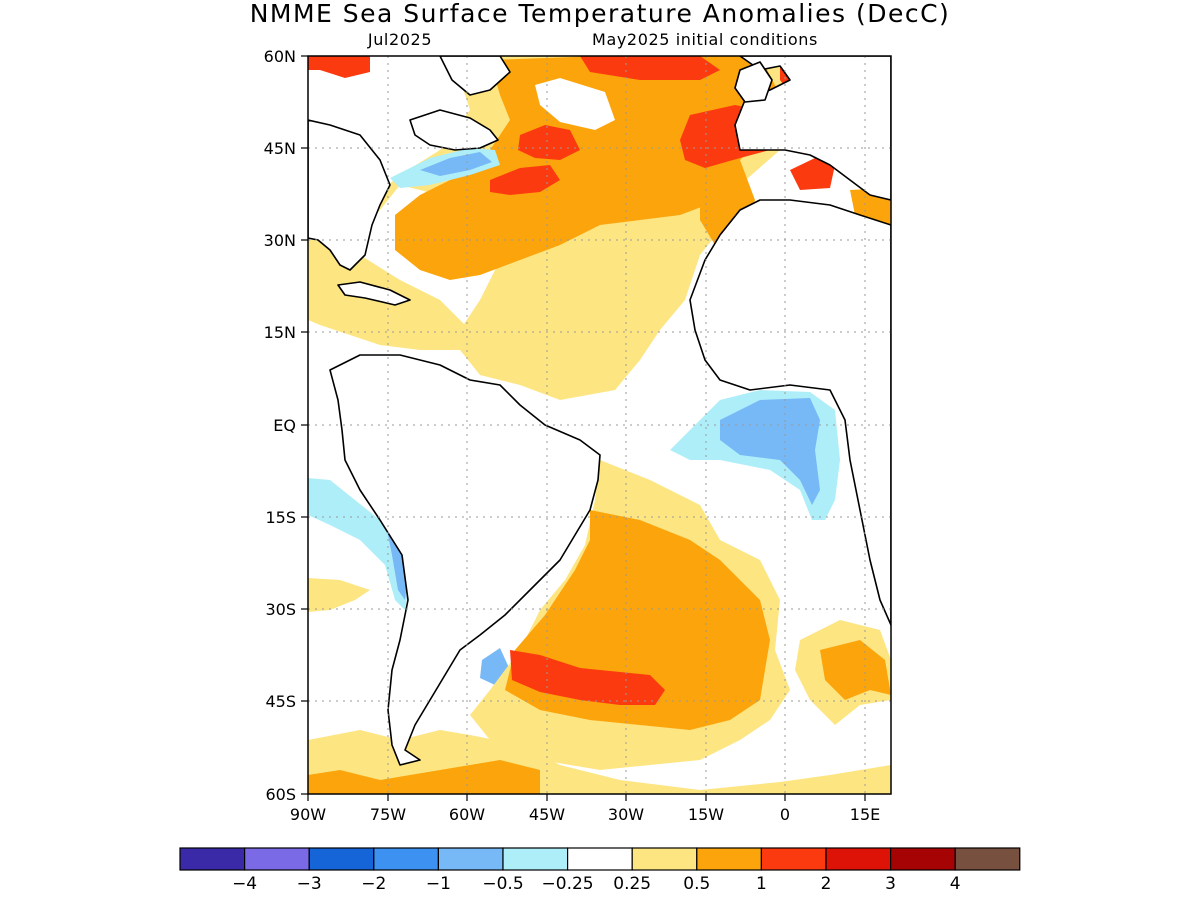 The height and width of the screenshot is (900, 1200). Describe the element at coordinates (309, 884) in the screenshot. I see `colorbar-label-1: −3` at that location.